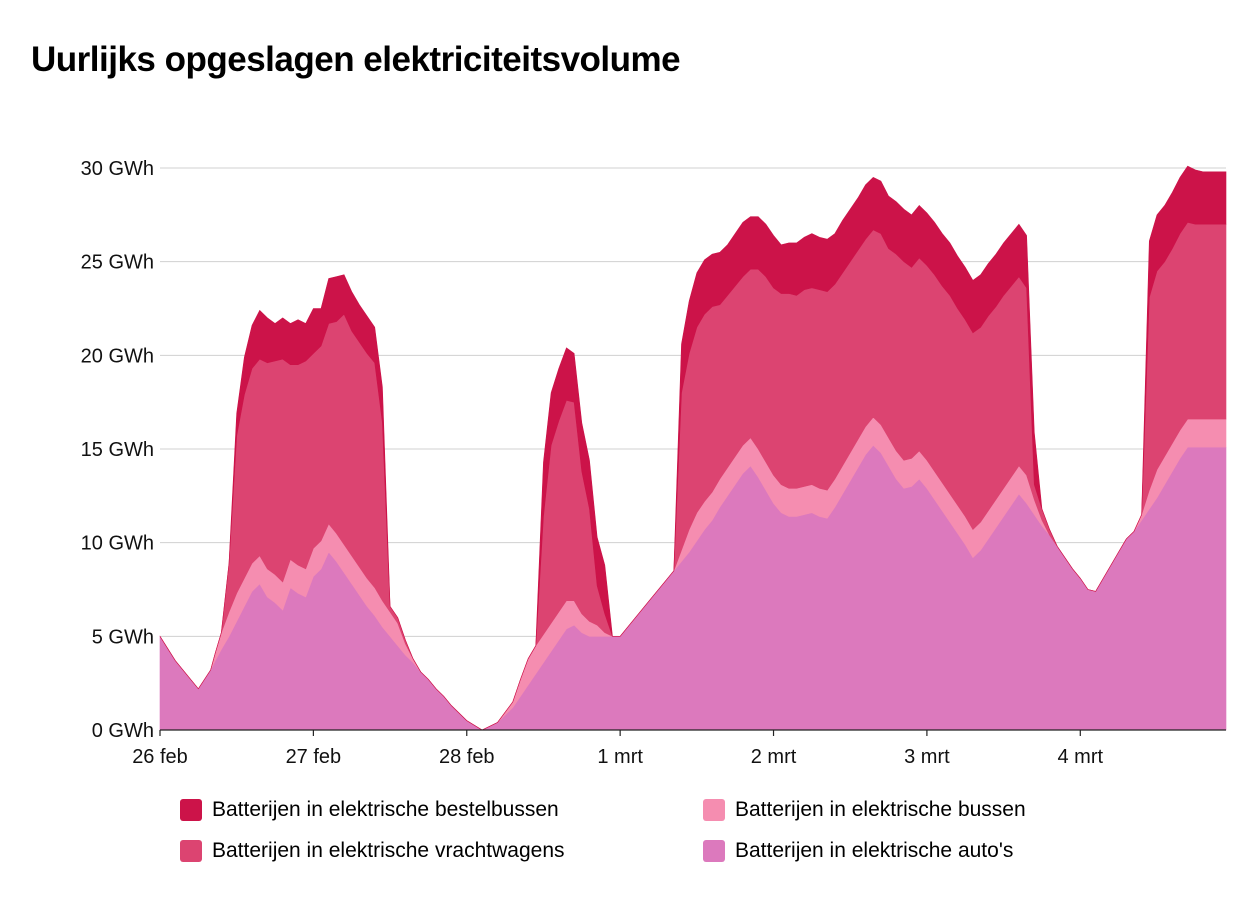 The height and width of the screenshot is (900, 1260). Describe the element at coordinates (117, 263) in the screenshot. I see `y-tick-label: 25 GWh` at that location.